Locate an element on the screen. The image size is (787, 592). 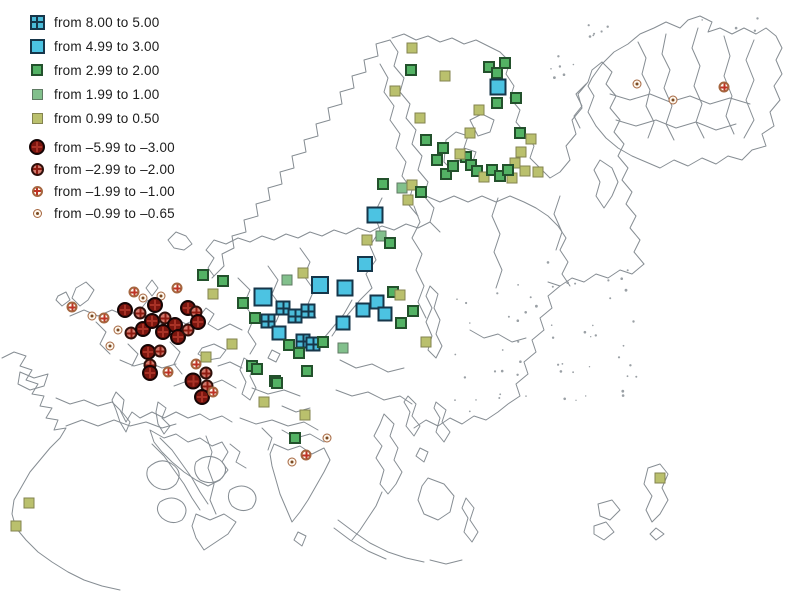
increase-1.99-to-1.00-icon is located at coordinates (37, 94).